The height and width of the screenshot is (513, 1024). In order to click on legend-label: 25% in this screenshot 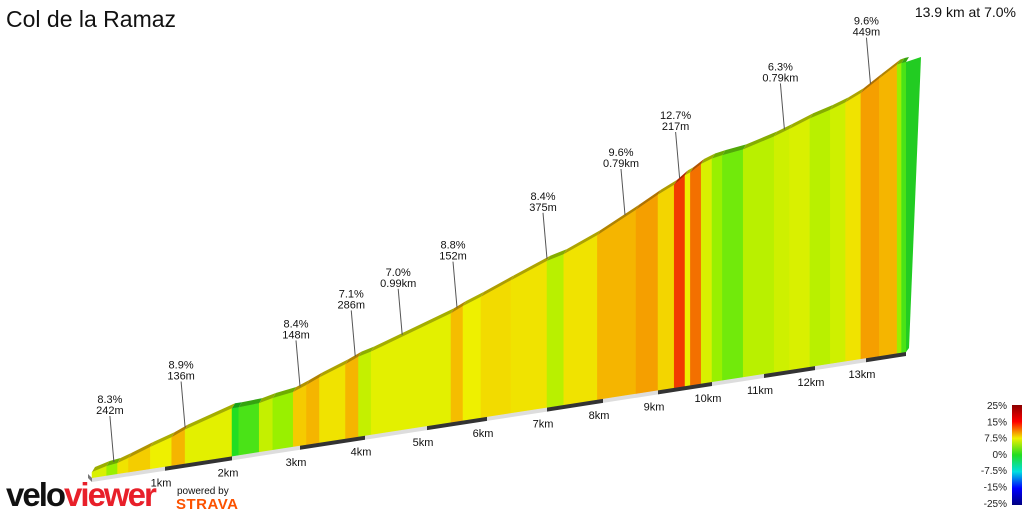, I will do `click(997, 406)`.